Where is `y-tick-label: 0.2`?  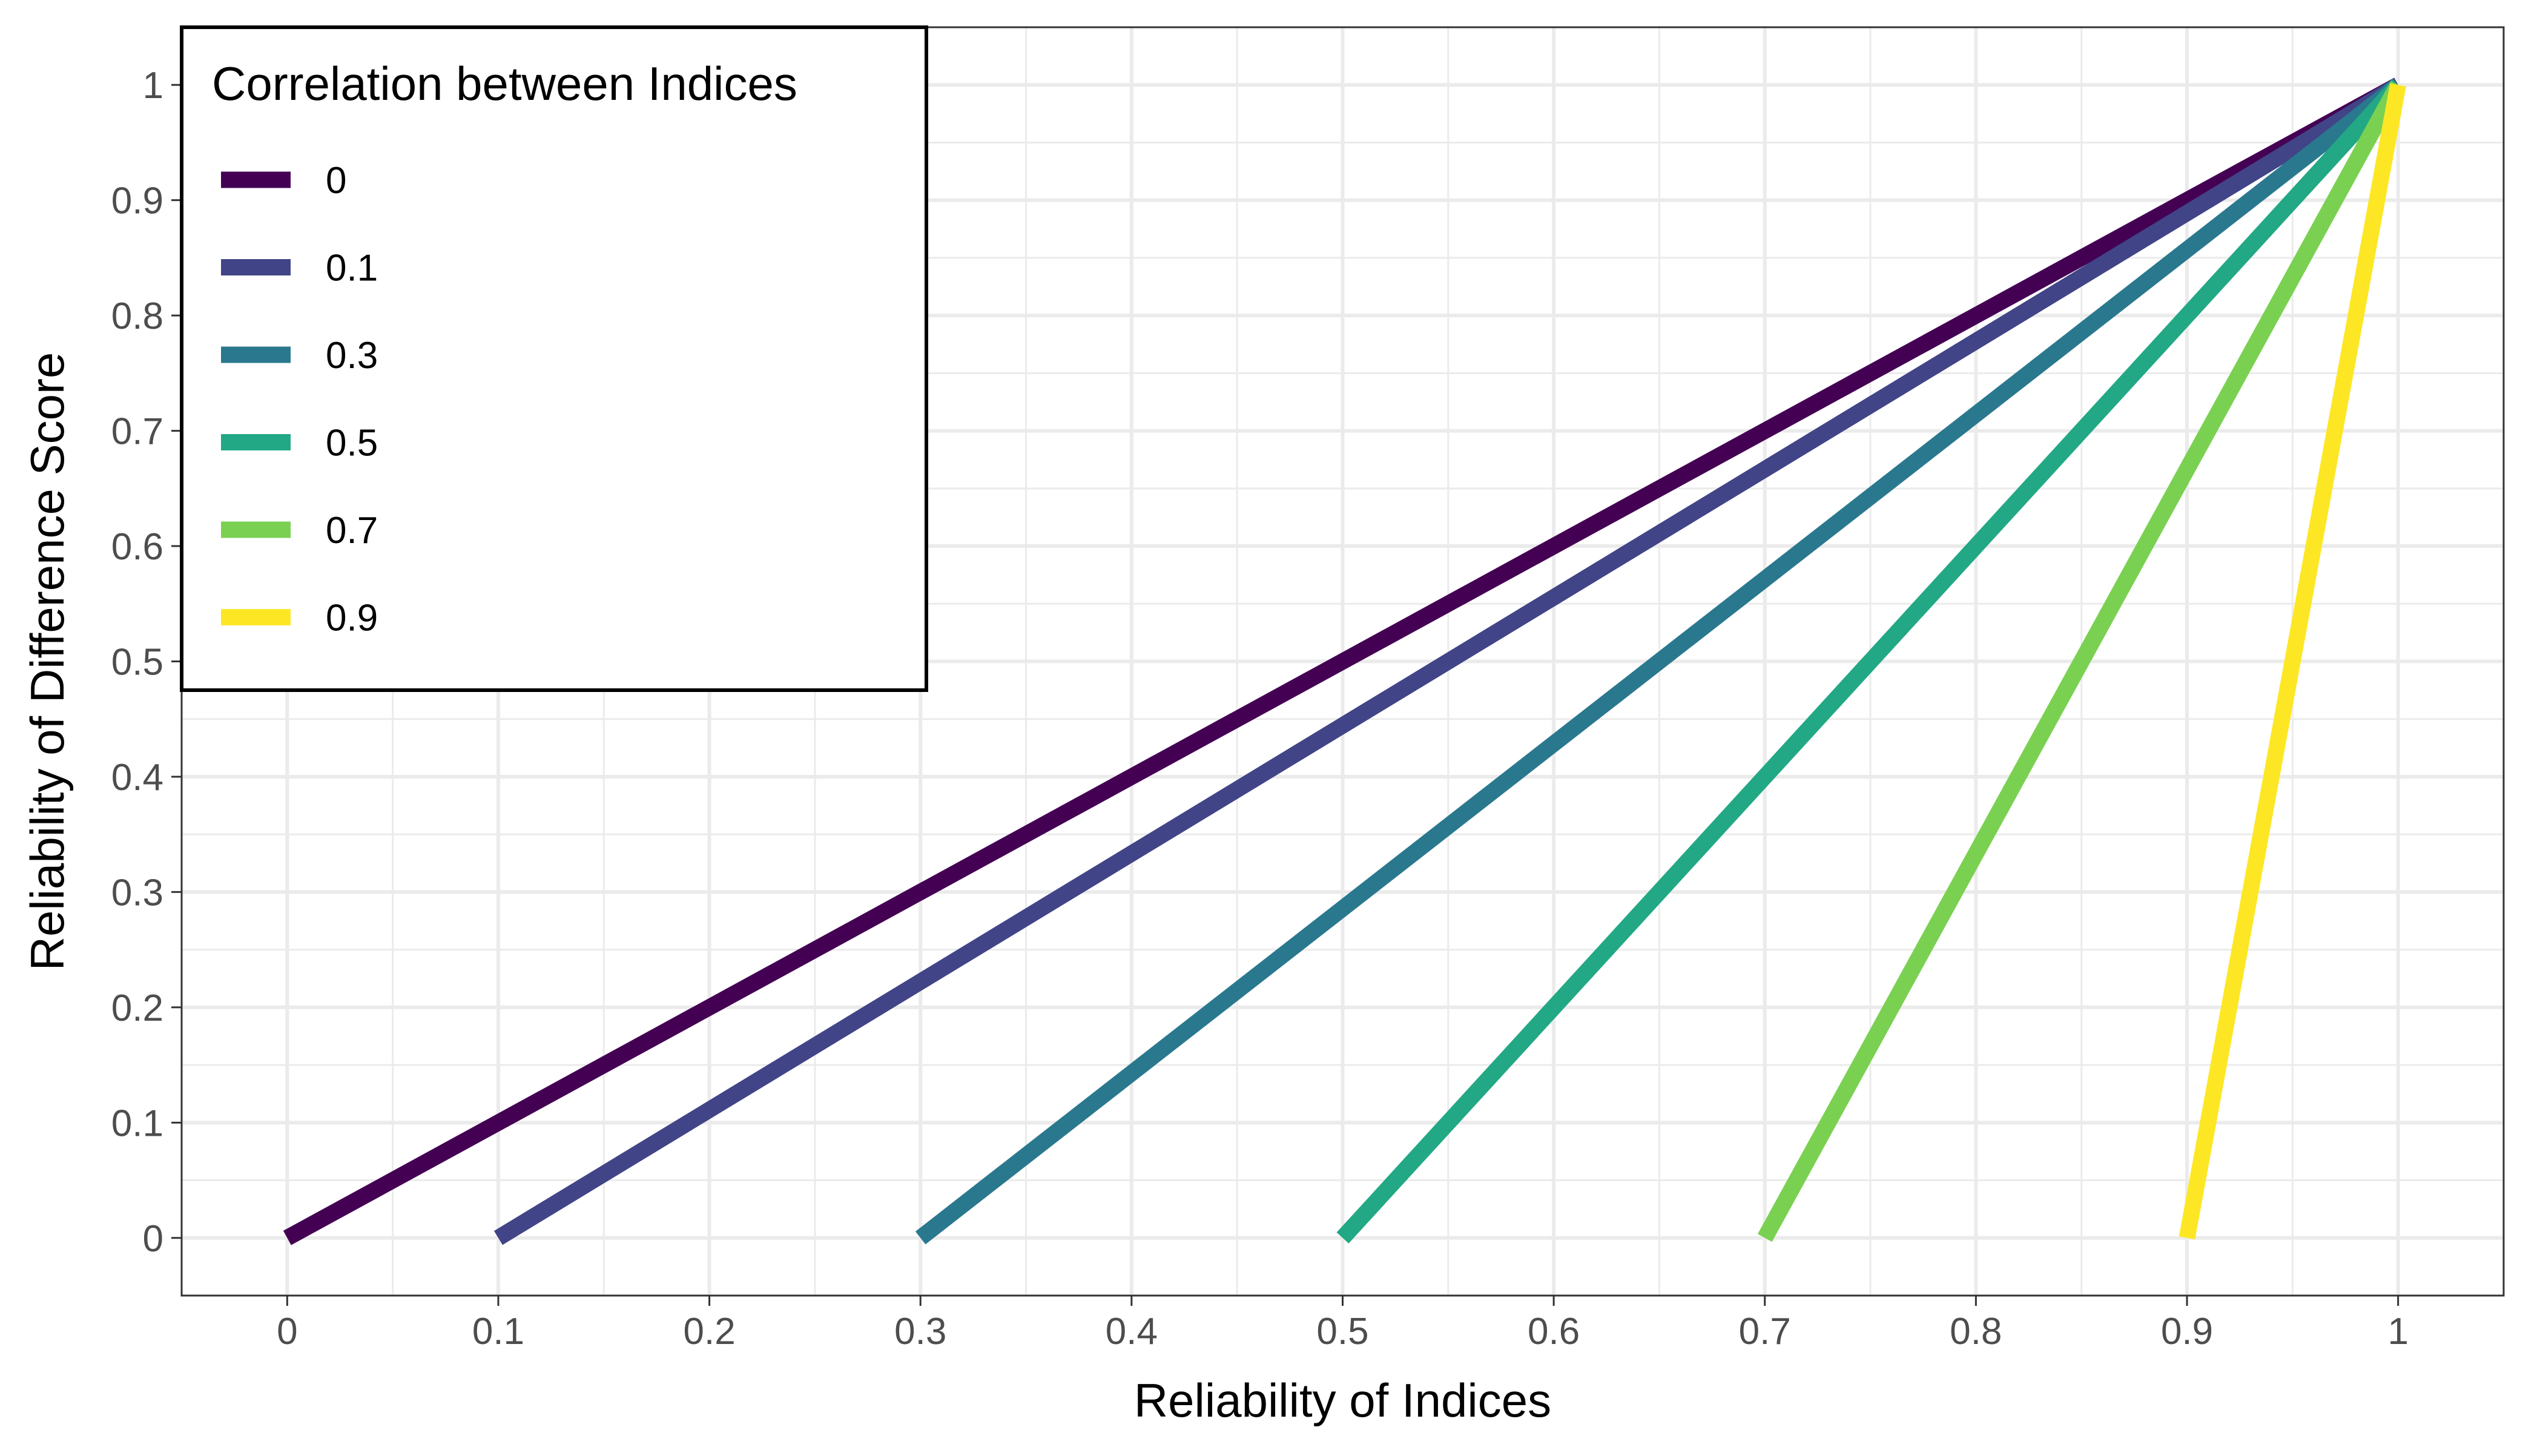
y-tick-label: 0.2 is located at coordinates (137, 1008).